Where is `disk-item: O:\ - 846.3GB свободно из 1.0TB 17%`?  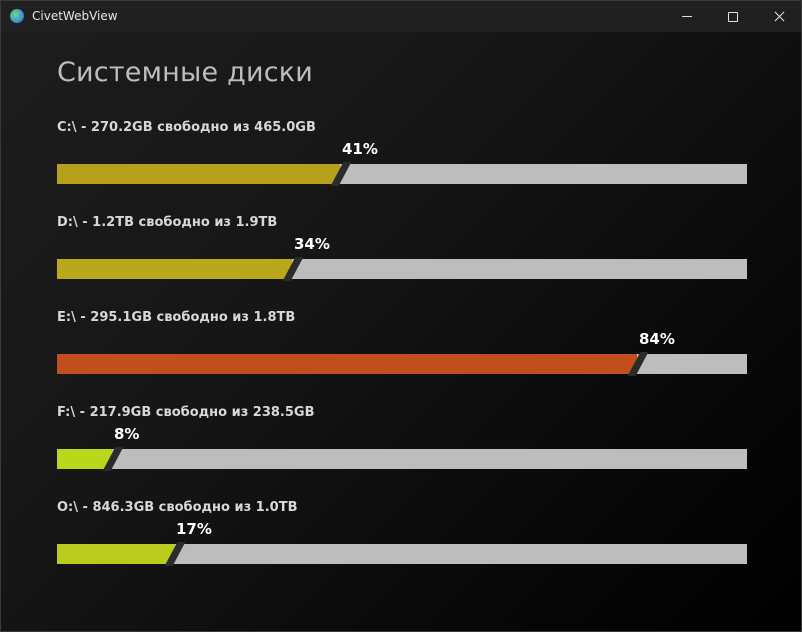
disk-item: O:\ - 846.3GB свободно из 1.0TB 17% is located at coordinates (402, 535).